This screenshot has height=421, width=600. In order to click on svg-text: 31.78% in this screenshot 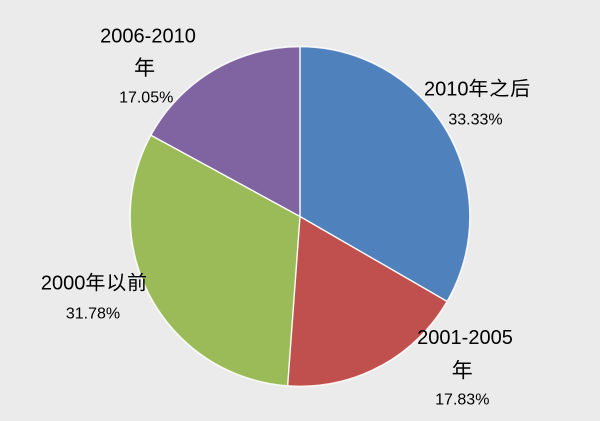, I will do `click(93, 314)`.